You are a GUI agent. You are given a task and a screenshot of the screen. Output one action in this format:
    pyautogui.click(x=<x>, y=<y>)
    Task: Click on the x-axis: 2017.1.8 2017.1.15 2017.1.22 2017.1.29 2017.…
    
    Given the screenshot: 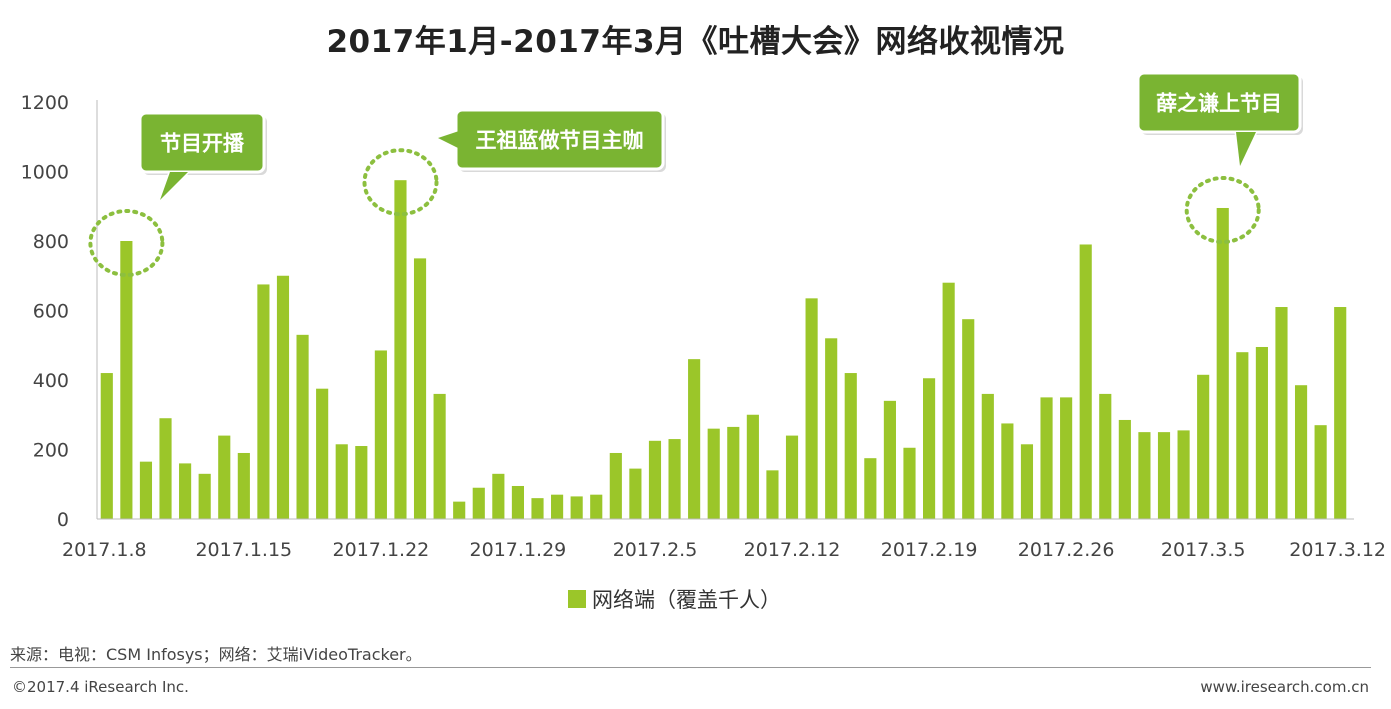 What is the action you would take?
    pyautogui.click(x=724, y=539)
    